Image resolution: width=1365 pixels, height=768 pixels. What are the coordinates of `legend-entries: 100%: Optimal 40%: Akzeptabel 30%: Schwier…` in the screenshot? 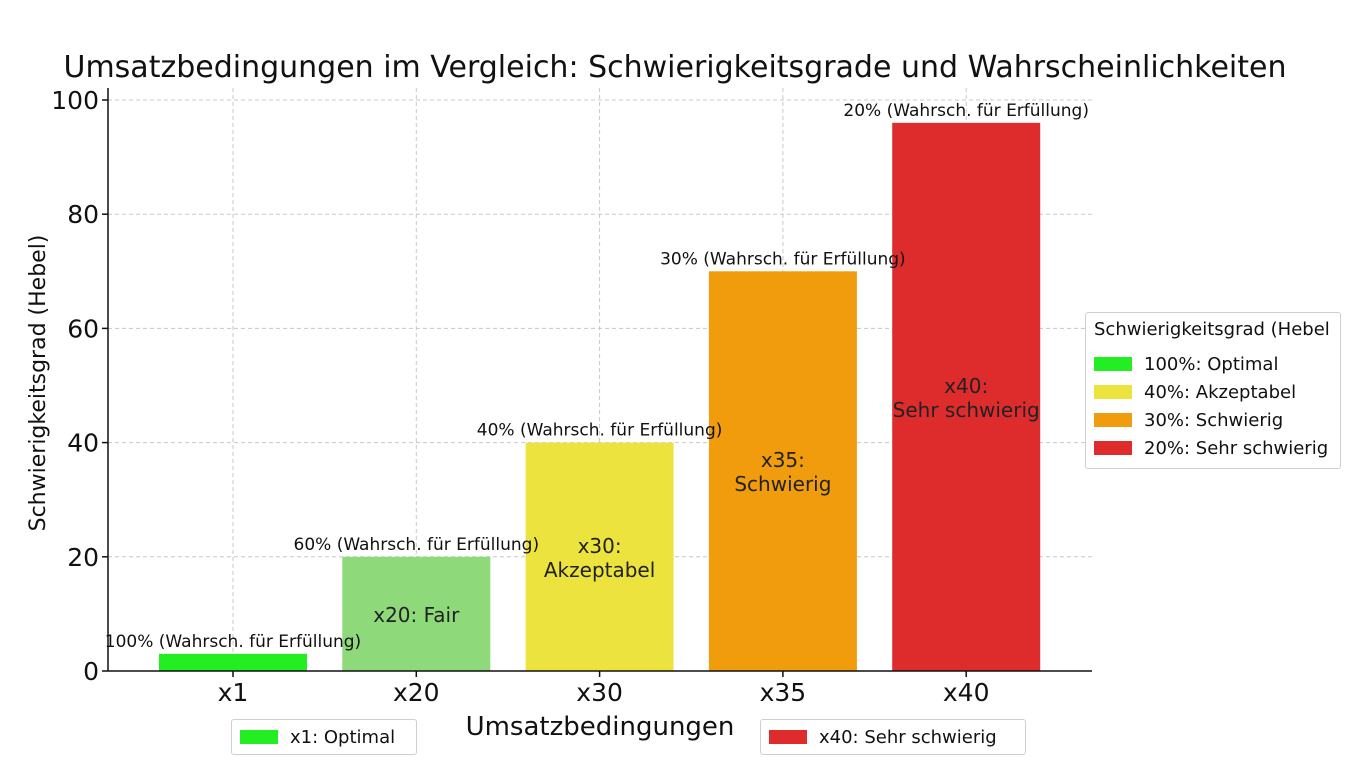 It's located at (1217, 406).